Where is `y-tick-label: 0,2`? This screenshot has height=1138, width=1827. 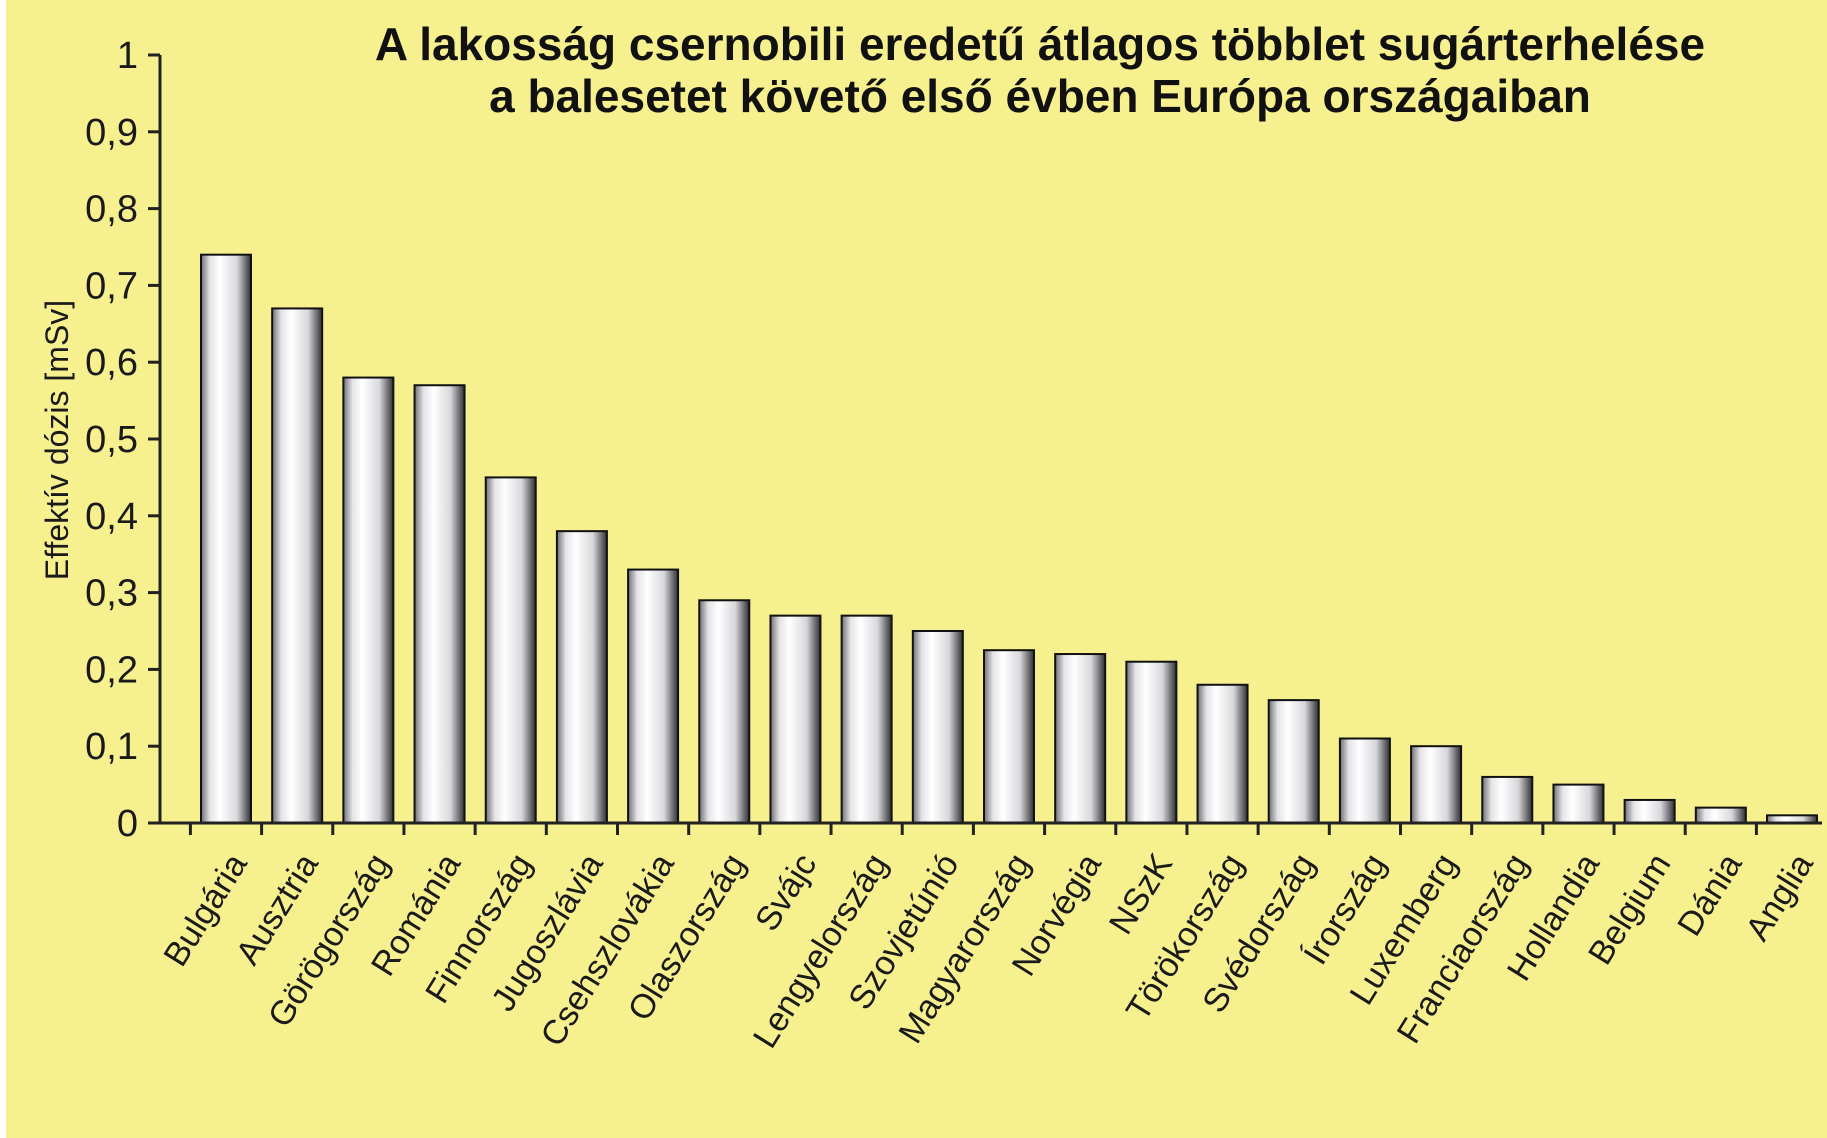 y-tick-label: 0,2 is located at coordinates (111, 670).